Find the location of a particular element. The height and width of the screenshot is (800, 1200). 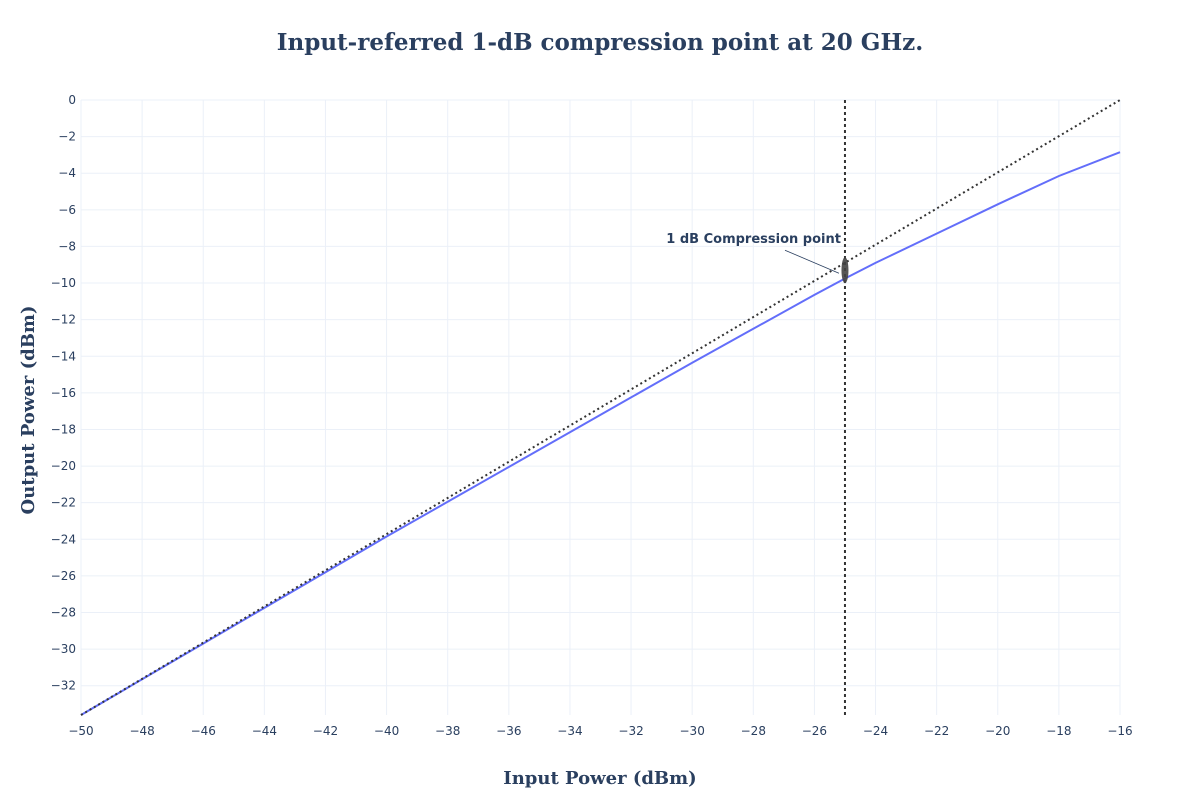

y-tick-label: −20 is located at coordinates (63, 466).